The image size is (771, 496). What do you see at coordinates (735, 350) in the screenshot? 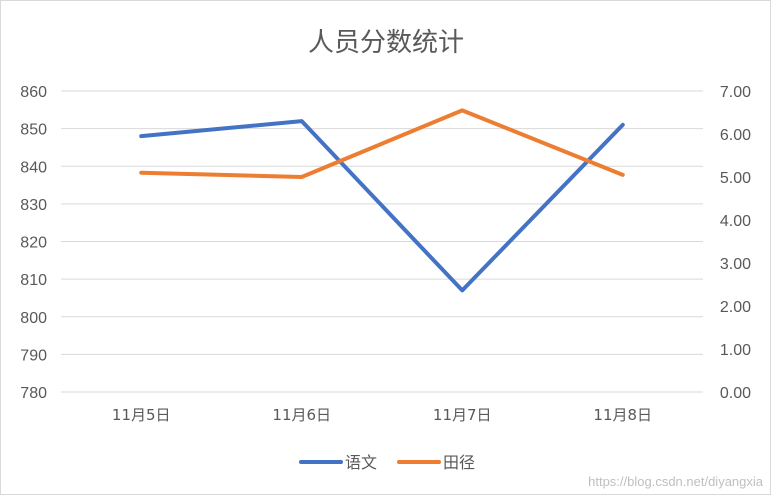
I see `right-tick-label: 1.00` at bounding box center [735, 350].